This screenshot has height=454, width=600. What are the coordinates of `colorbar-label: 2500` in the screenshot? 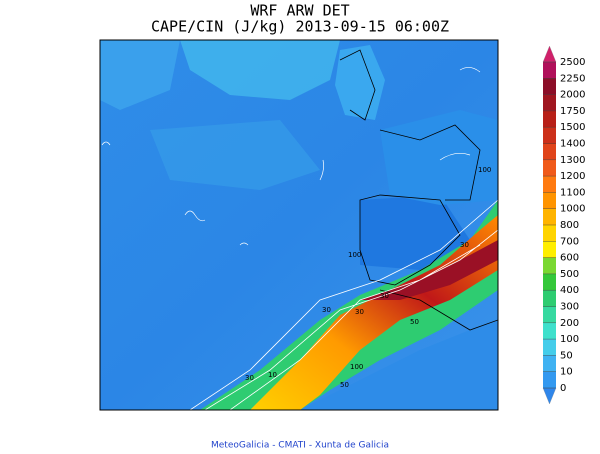 It's located at (572, 62).